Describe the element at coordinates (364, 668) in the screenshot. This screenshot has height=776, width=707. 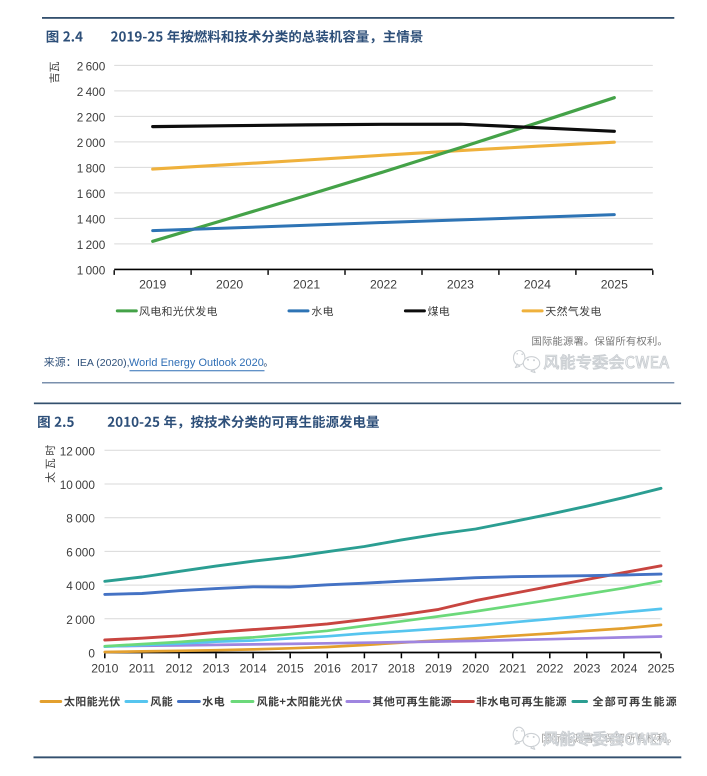
I see `svg-text: 2017` at that location.